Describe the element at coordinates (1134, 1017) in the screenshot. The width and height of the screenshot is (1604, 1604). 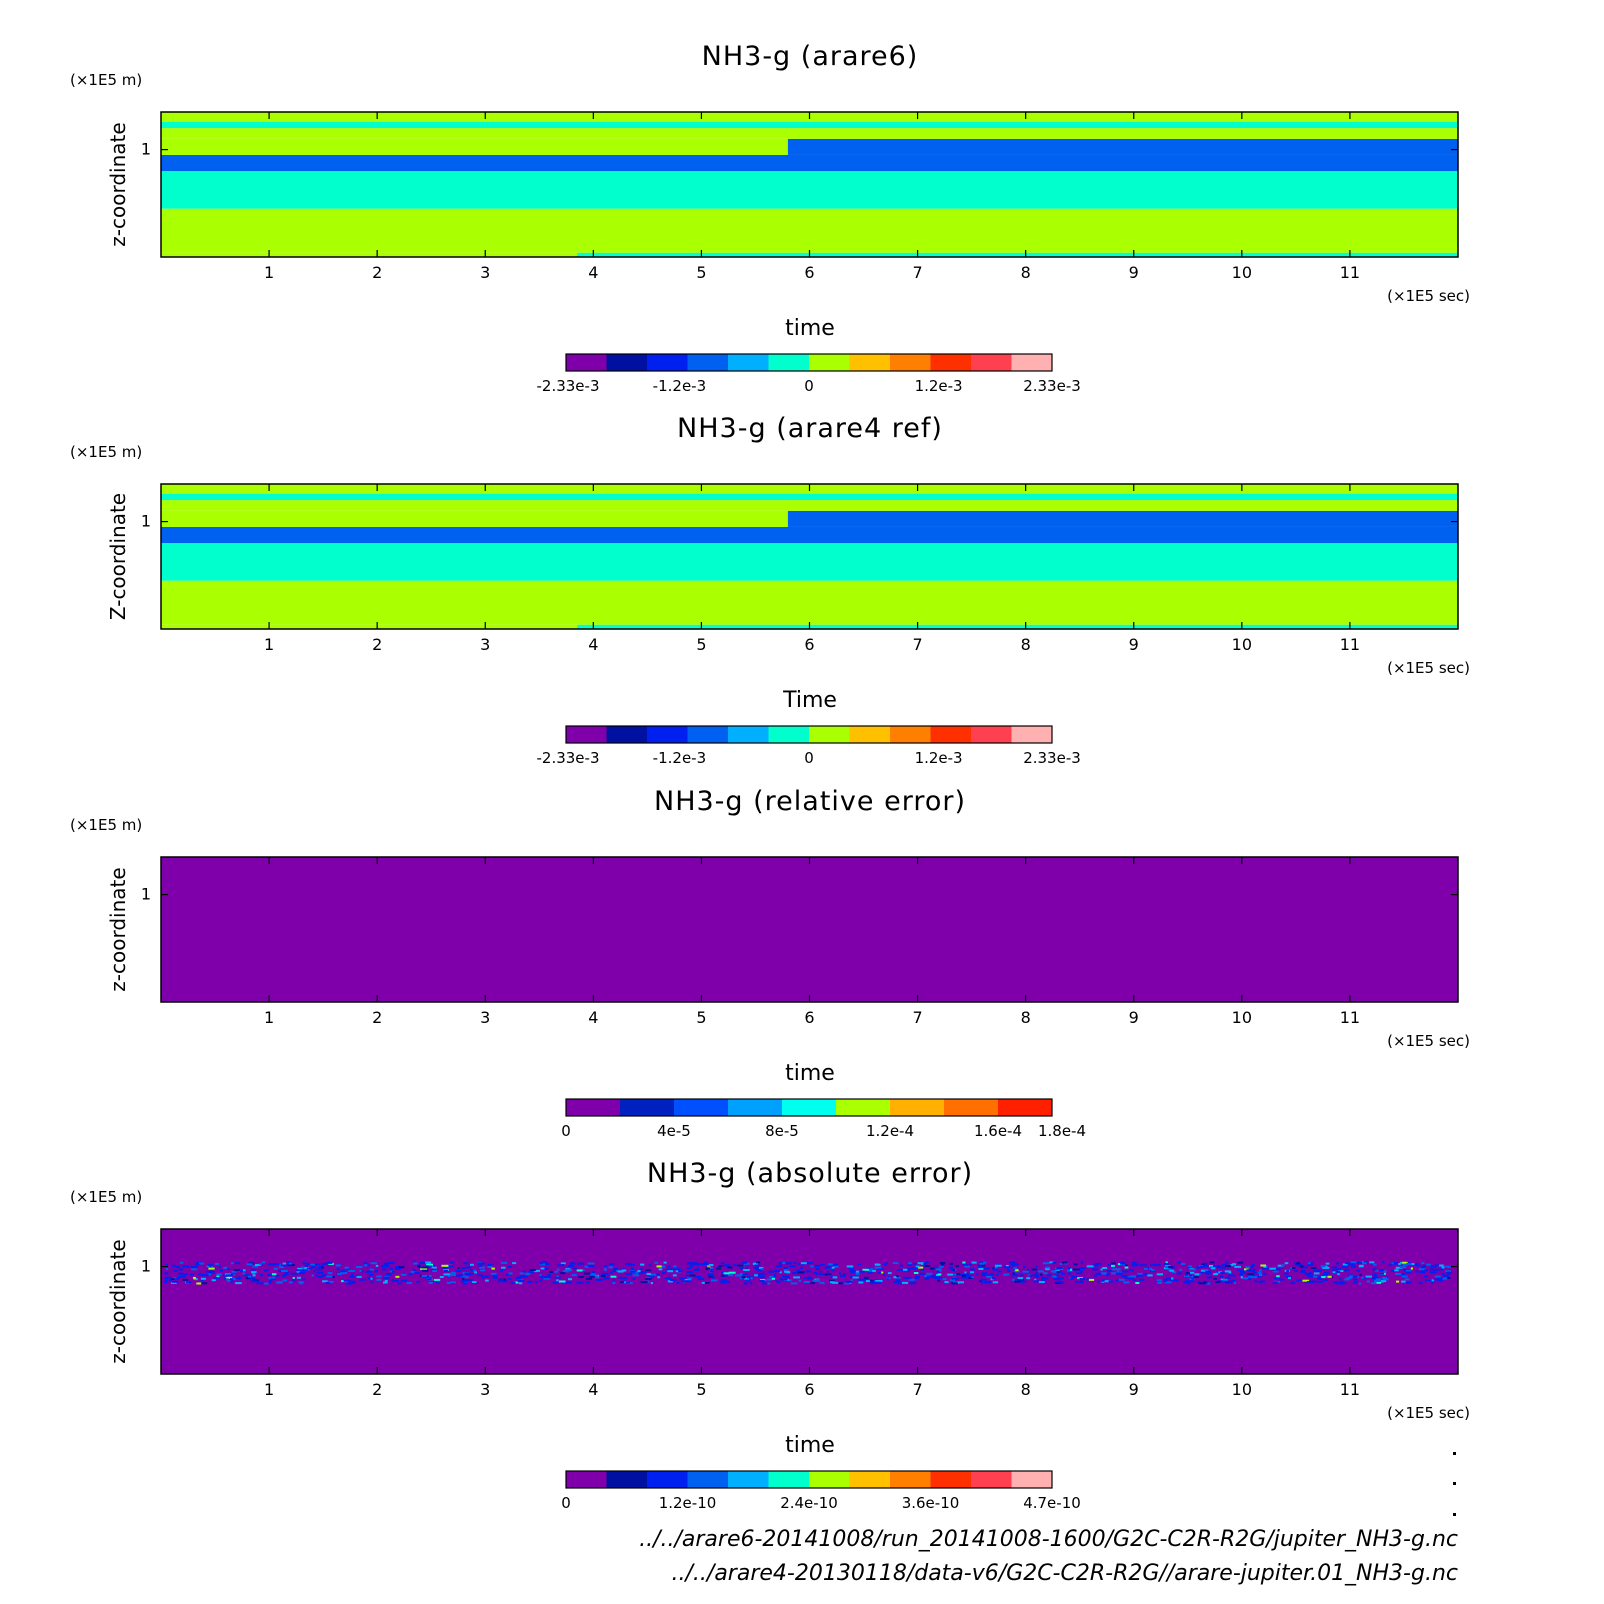
I see `x-tick-label: 9` at that location.